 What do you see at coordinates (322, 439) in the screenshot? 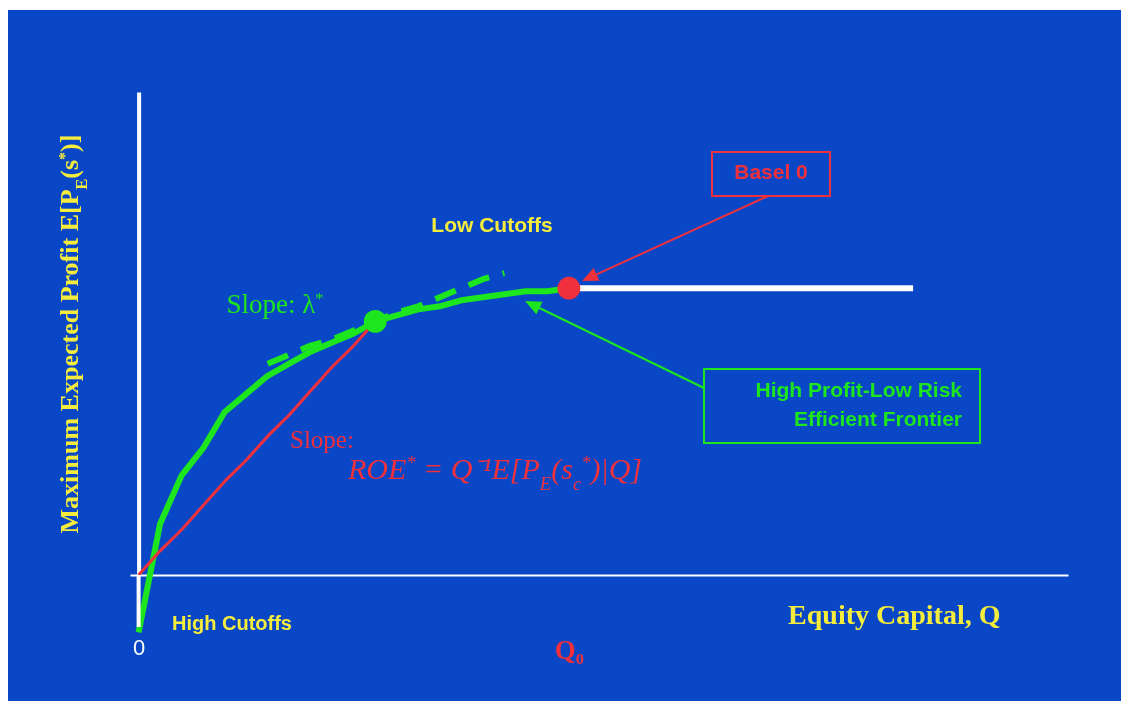
I see `annotation: Slope:` at bounding box center [322, 439].